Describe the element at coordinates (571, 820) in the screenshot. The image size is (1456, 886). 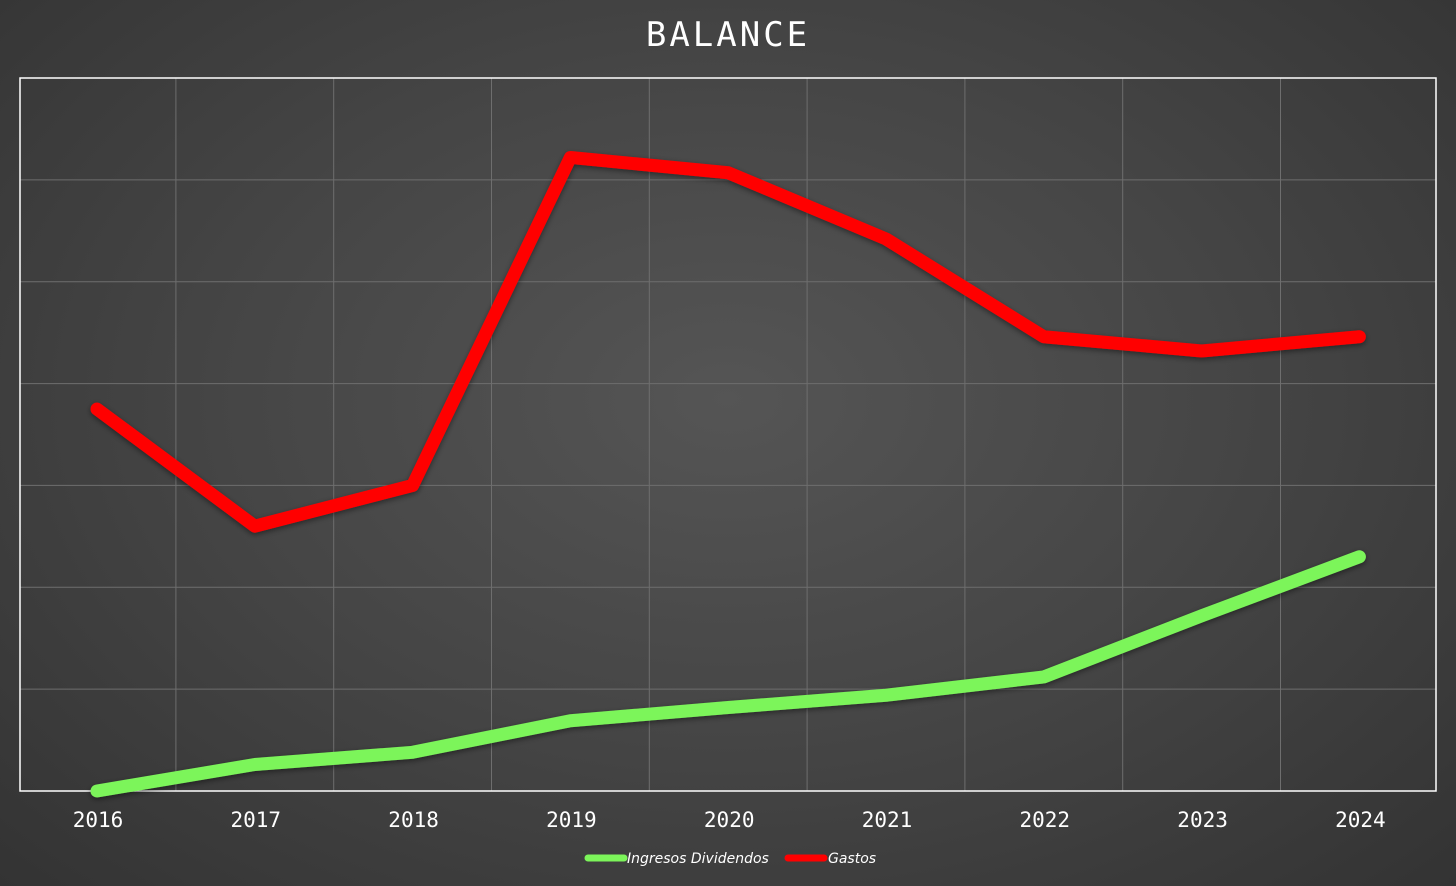
I see `x-tick-label: 2019` at that location.